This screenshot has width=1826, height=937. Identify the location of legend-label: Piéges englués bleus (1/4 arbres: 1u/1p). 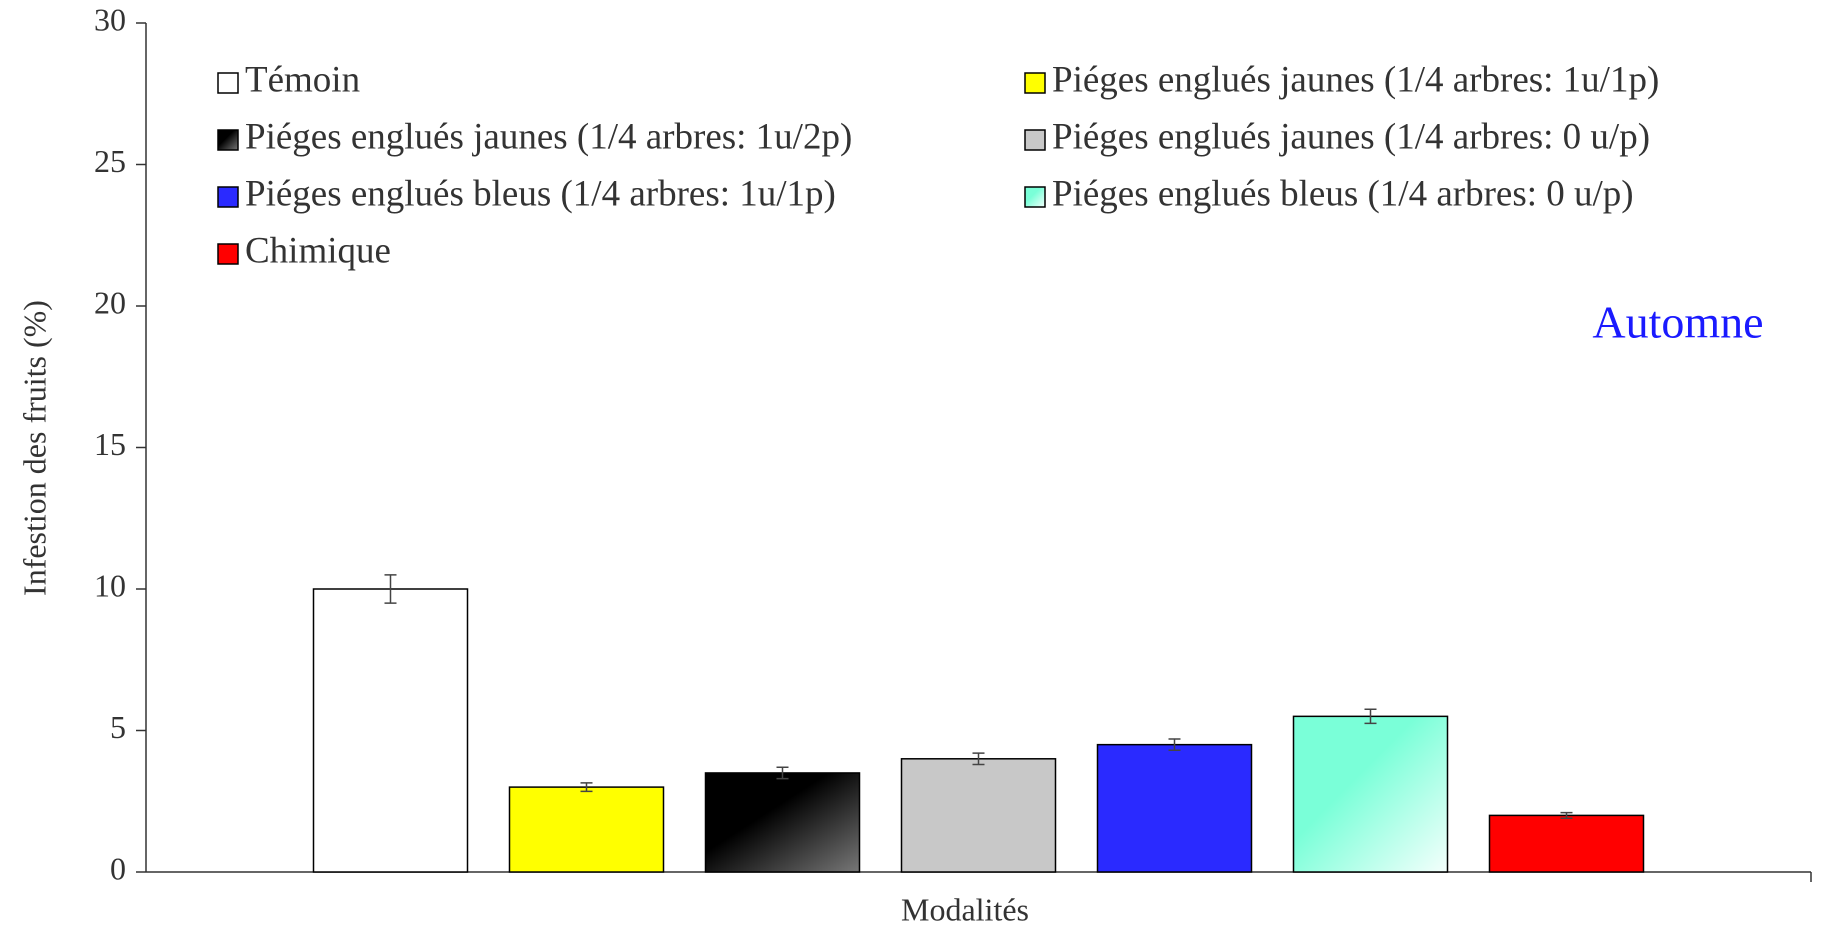
(540, 193).